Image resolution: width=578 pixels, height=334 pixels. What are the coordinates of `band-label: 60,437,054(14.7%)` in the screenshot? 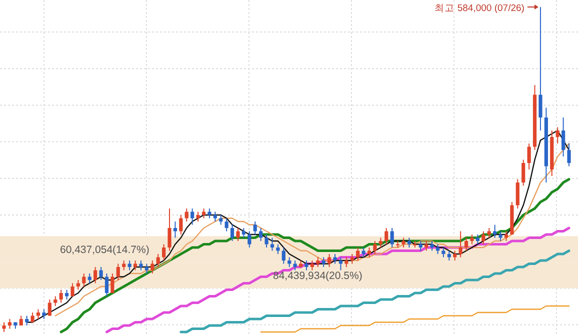 It's located at (105, 250).